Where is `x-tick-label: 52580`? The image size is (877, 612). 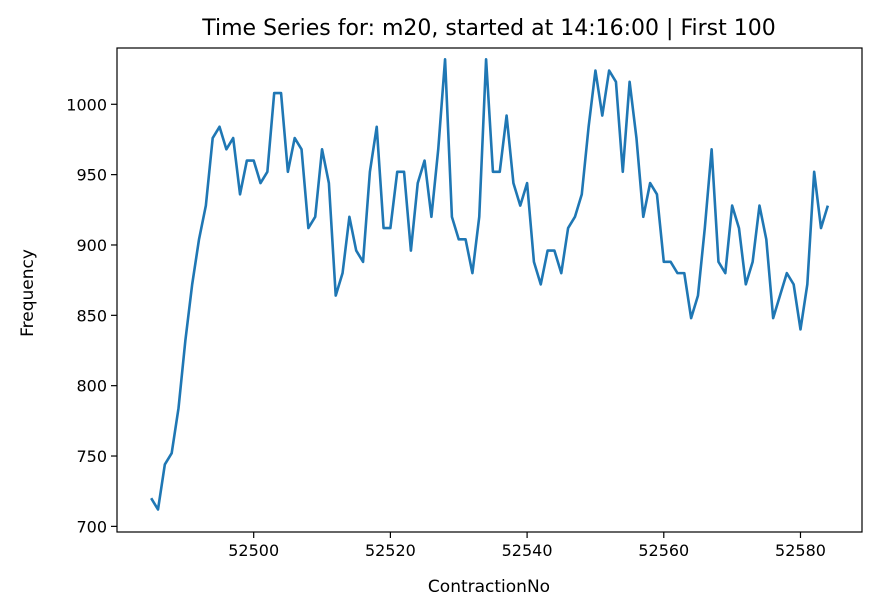
x-tick-label: 52580 is located at coordinates (800, 550).